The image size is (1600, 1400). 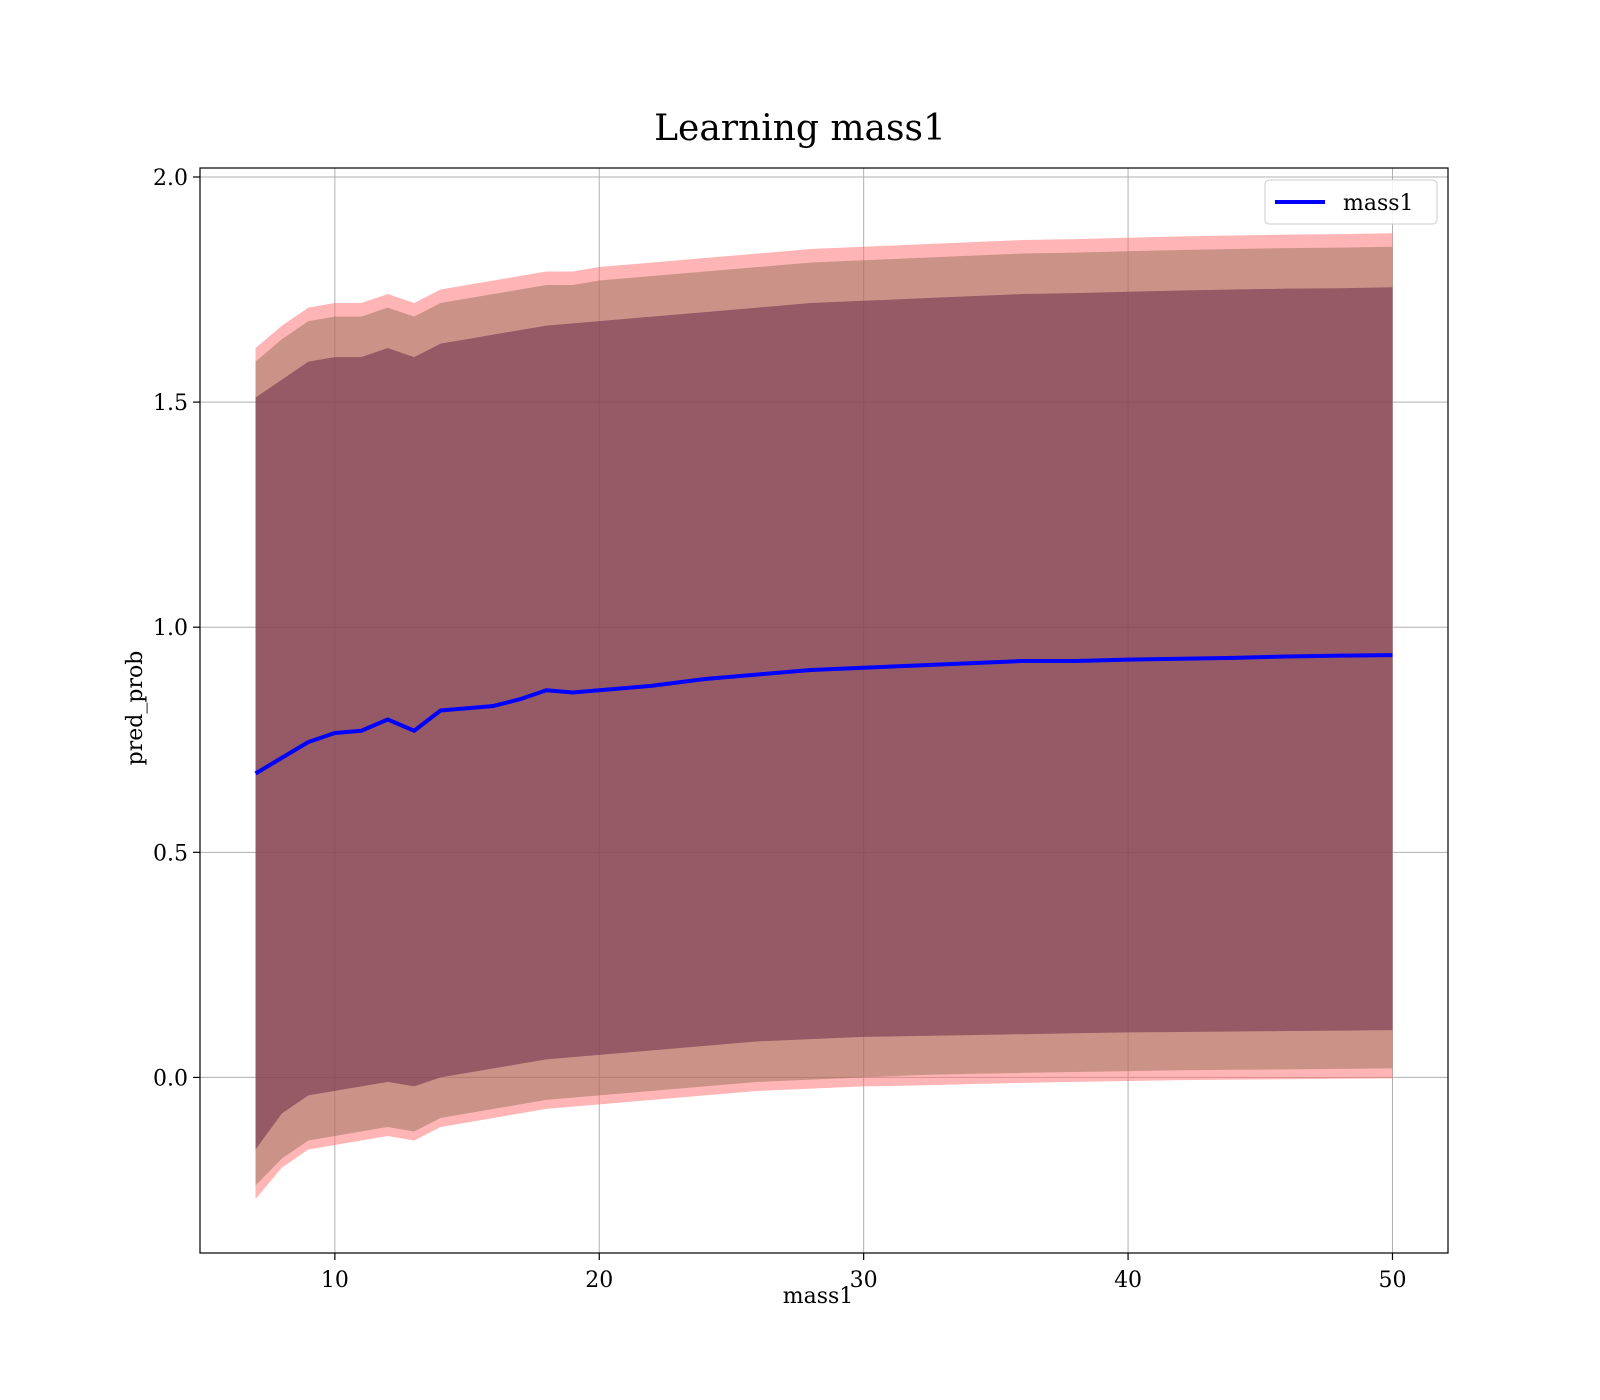 I want to click on x-tick-label: 30, so click(x=864, y=1280).